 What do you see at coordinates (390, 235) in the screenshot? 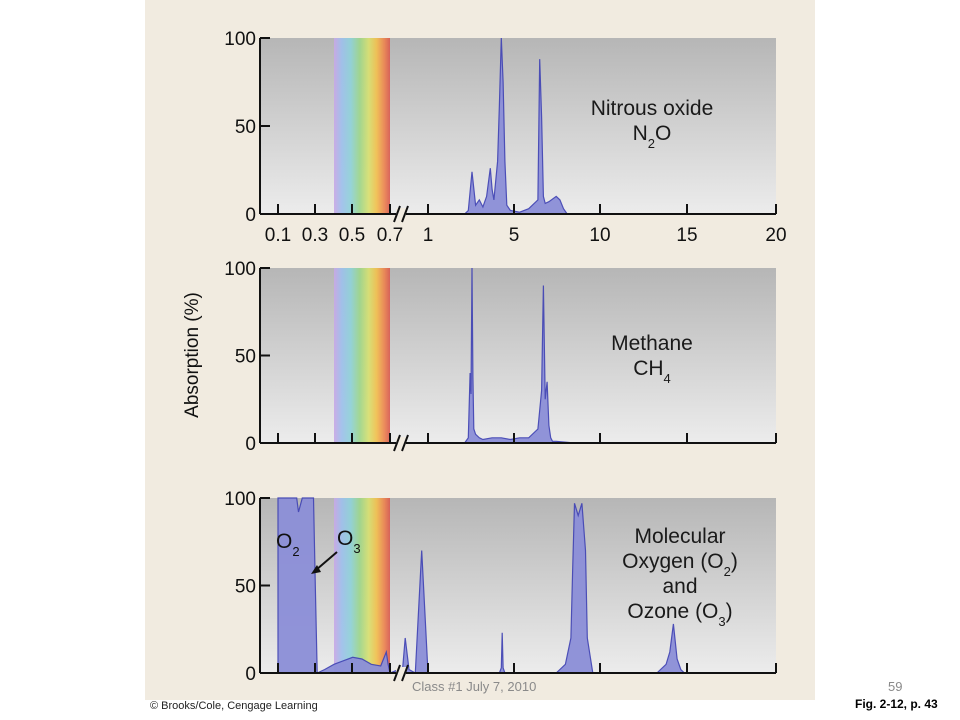
I see `x-tick-label: 0.7` at bounding box center [390, 235].